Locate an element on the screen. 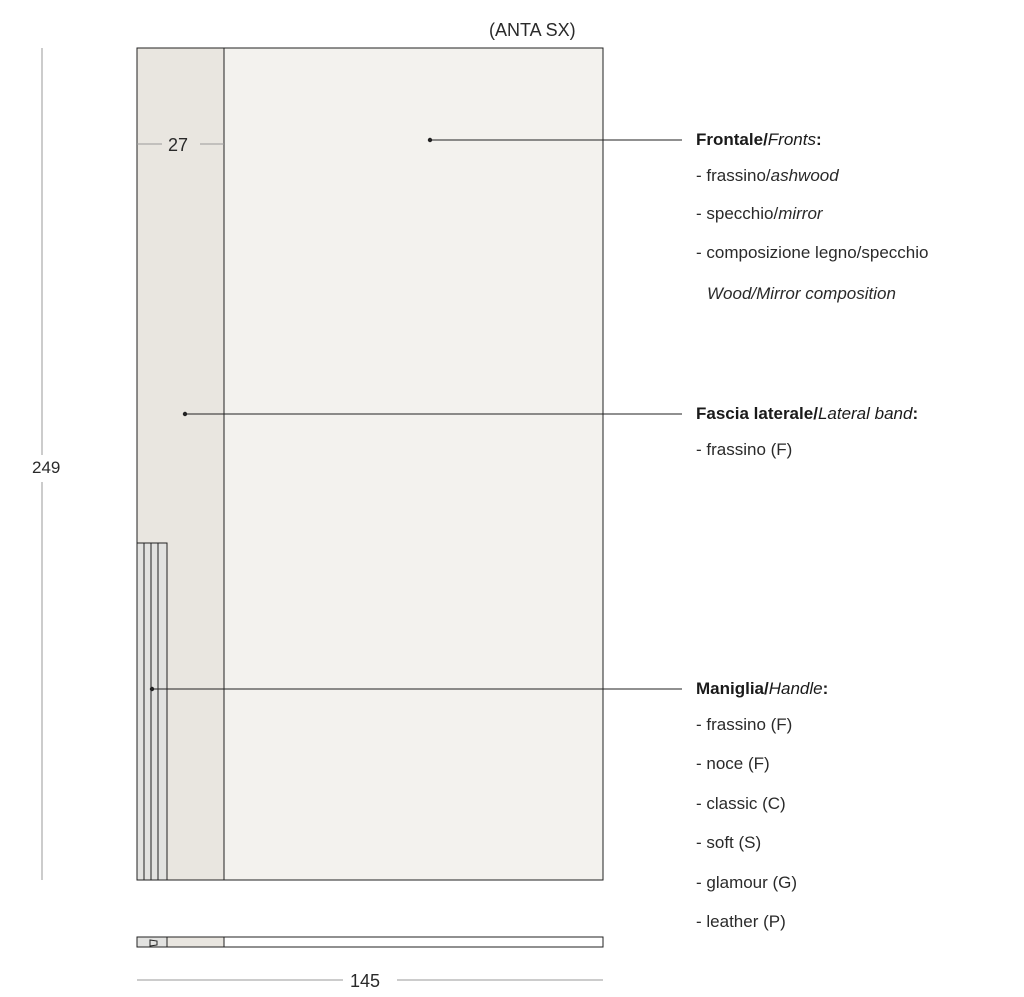 This screenshot has width=1024, height=997. fronts-leader-dot is located at coordinates (430, 140).